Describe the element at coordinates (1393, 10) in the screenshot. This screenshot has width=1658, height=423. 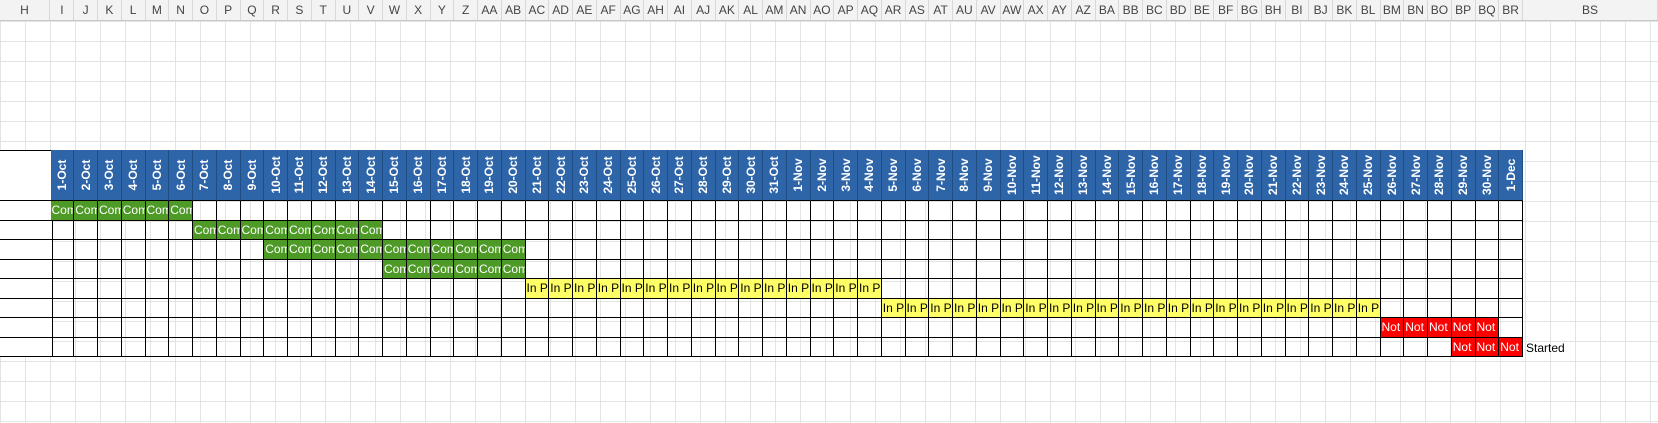
I see `column-header-bm: BM` at that location.